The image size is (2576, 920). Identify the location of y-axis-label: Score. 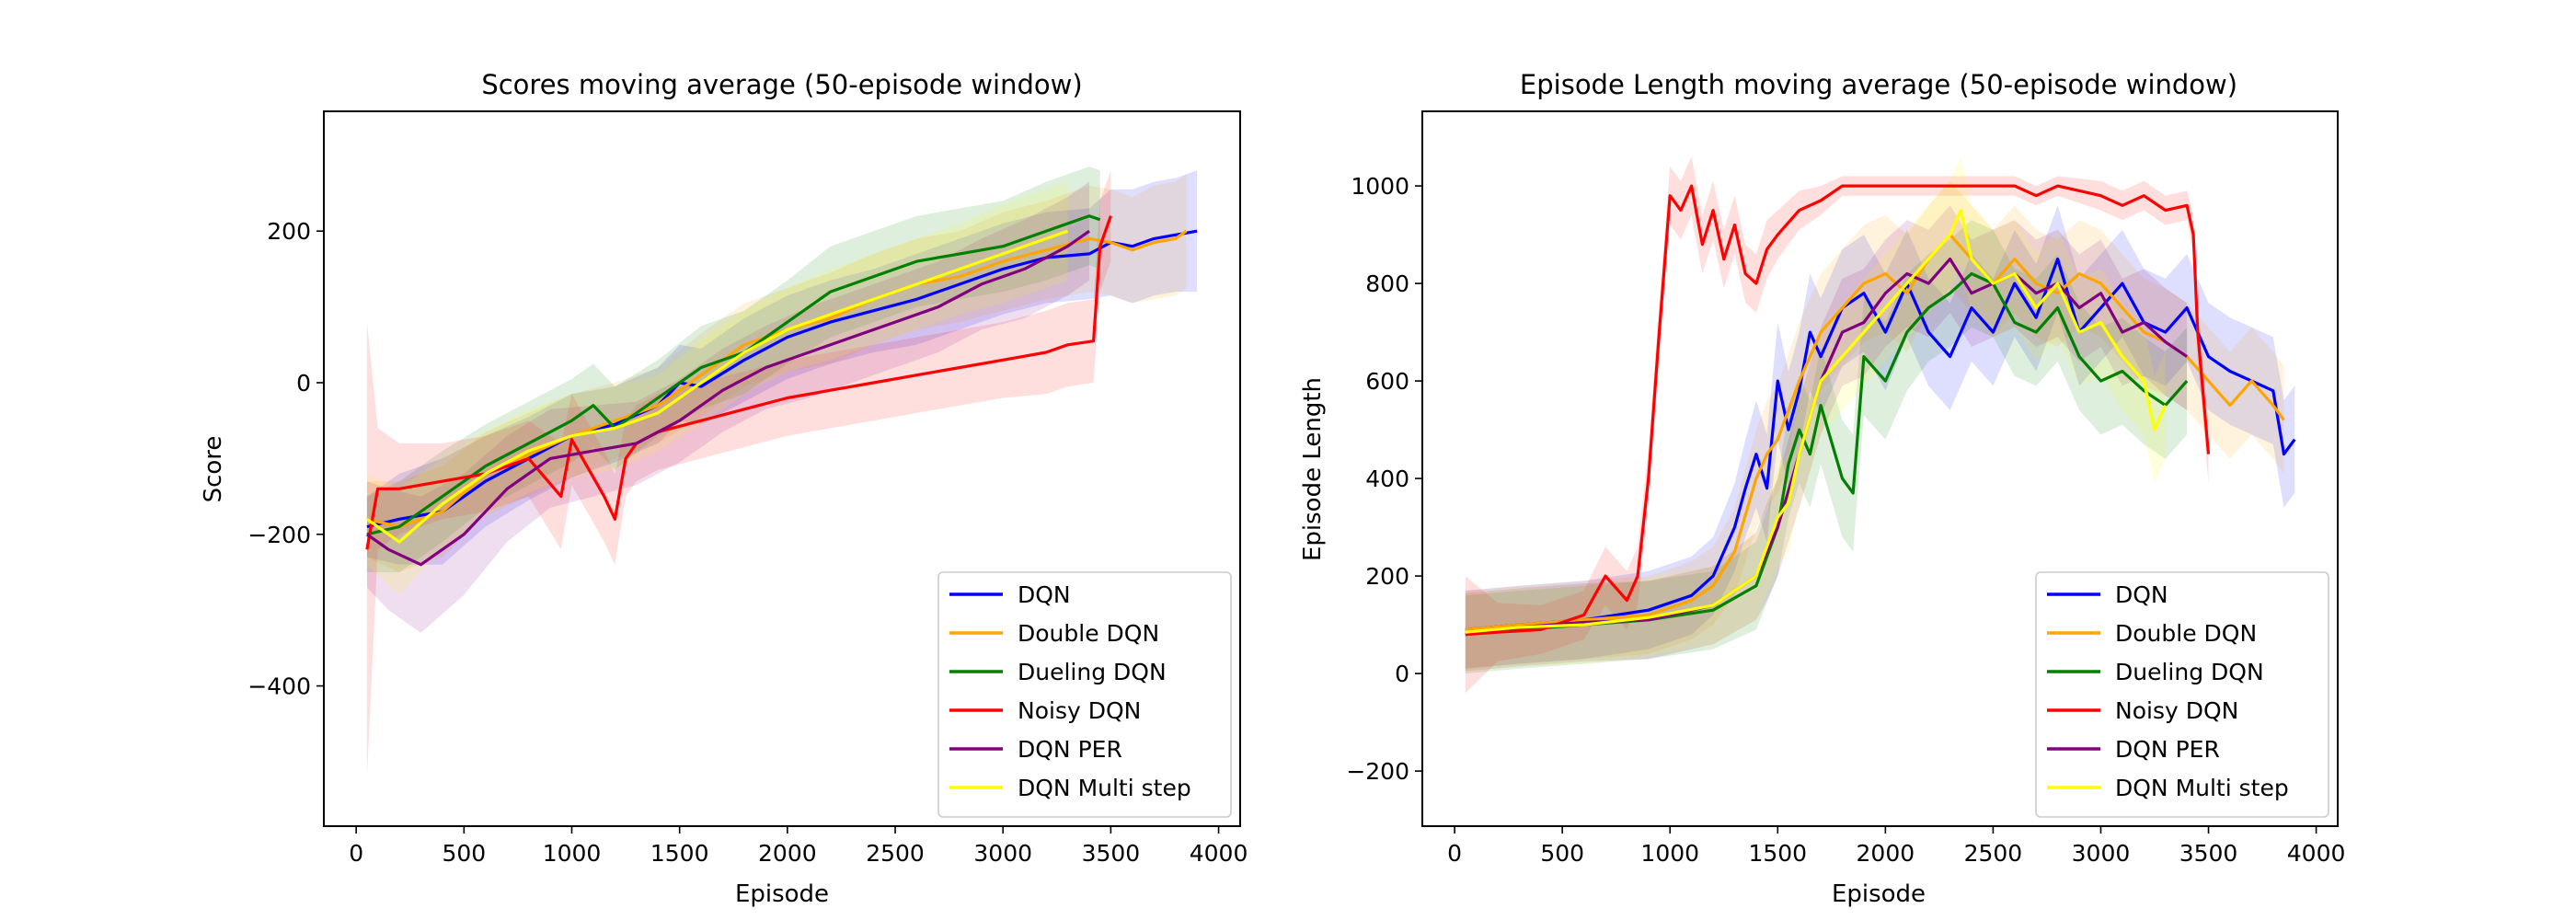
(213, 469).